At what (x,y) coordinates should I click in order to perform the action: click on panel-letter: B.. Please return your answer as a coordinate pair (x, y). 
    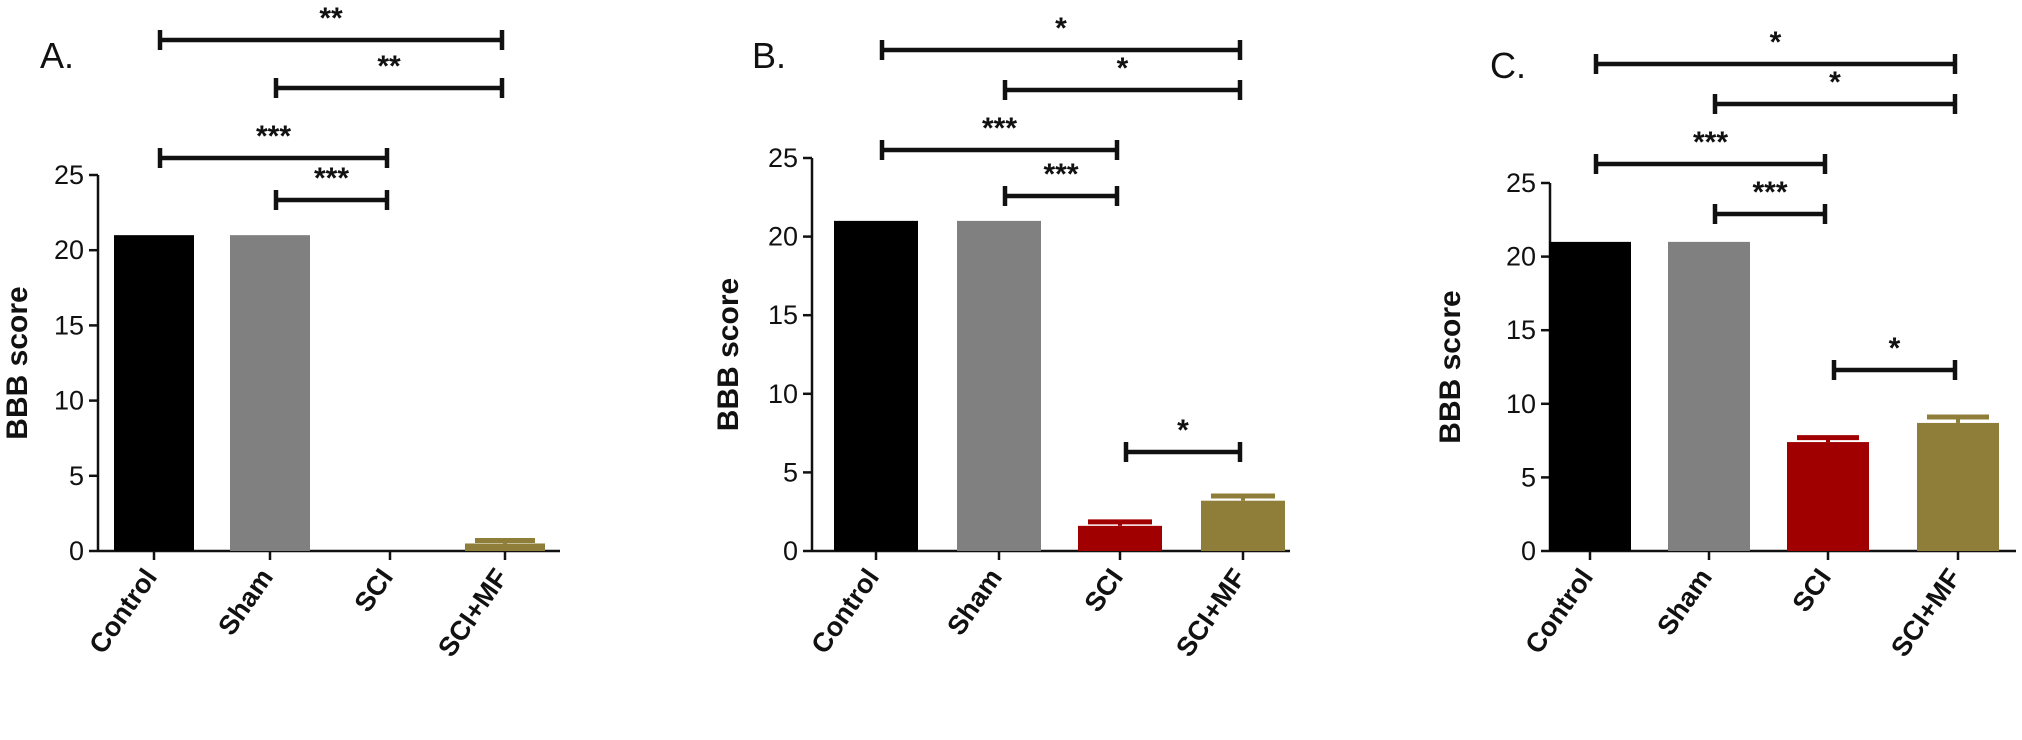
    Looking at the image, I should click on (769, 55).